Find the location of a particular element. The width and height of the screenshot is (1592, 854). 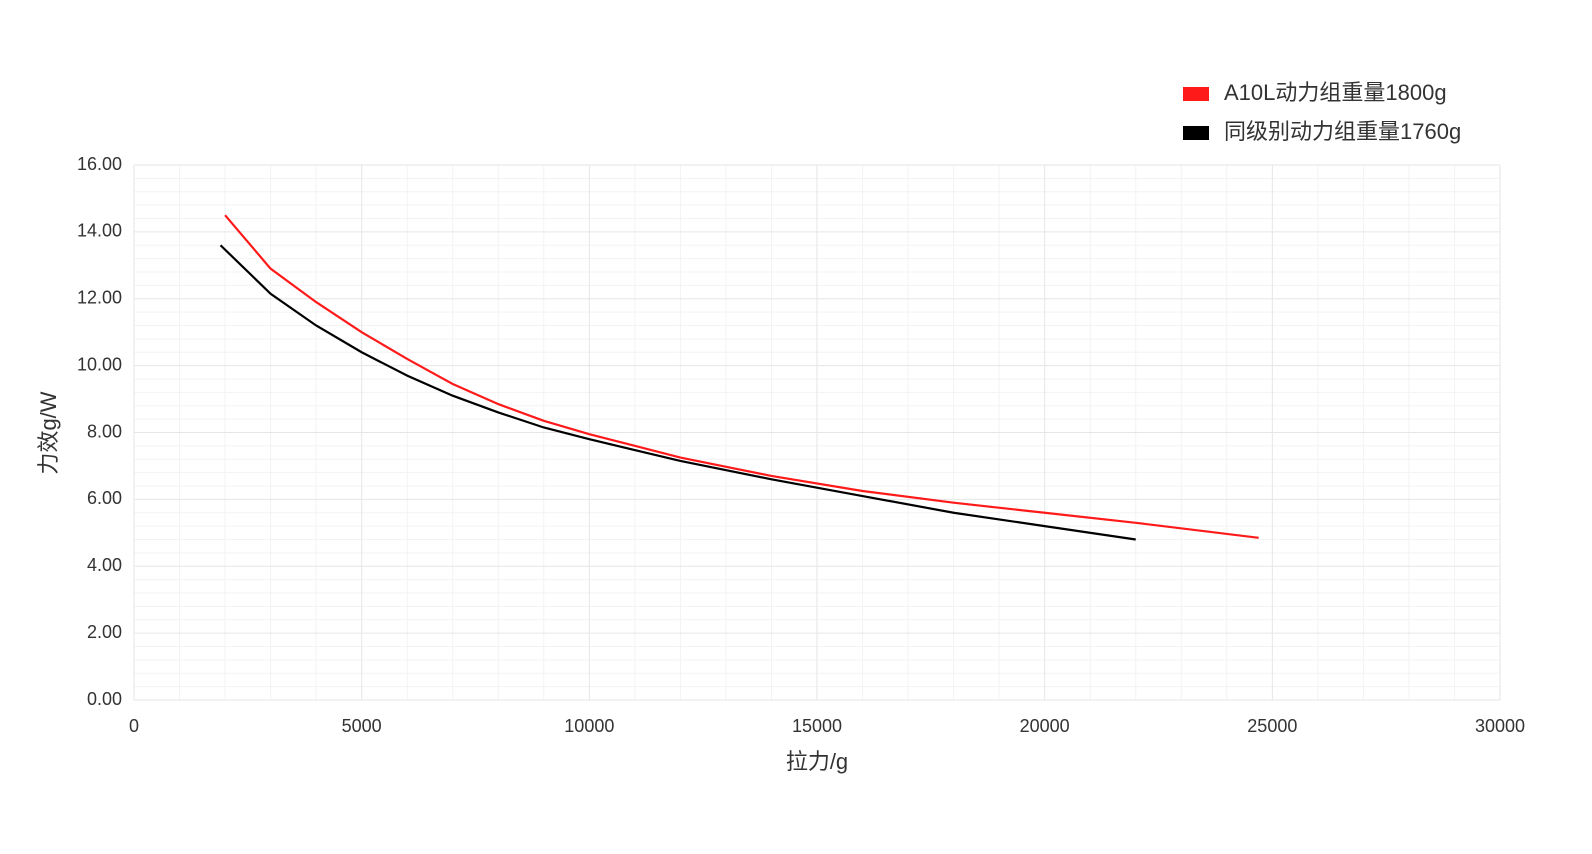

x-tick-label: 0 is located at coordinates (134, 726).